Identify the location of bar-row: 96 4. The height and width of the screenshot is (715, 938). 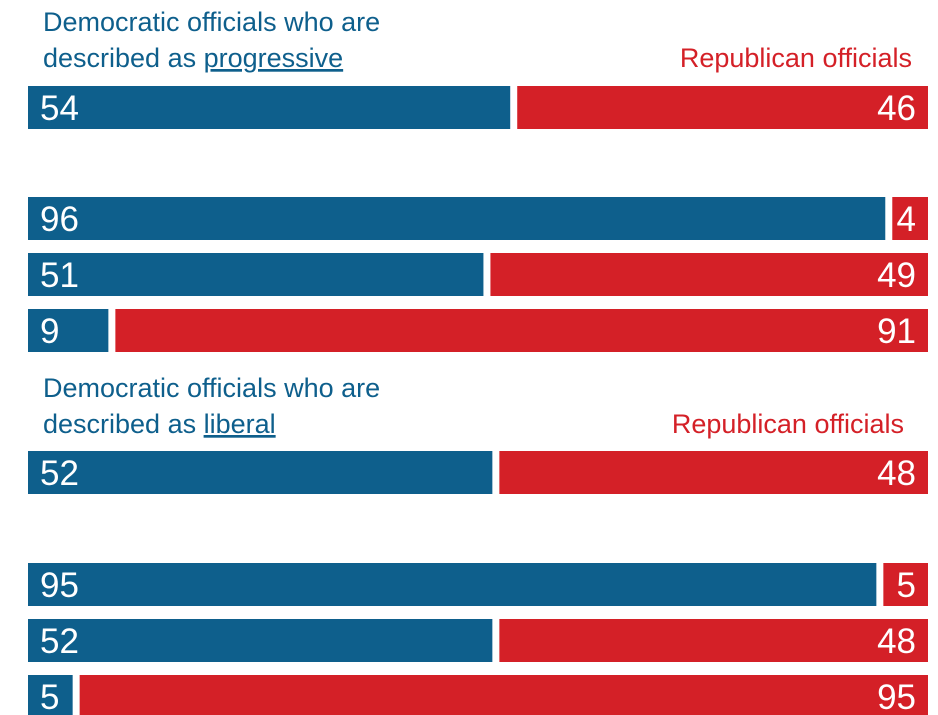
(478, 218).